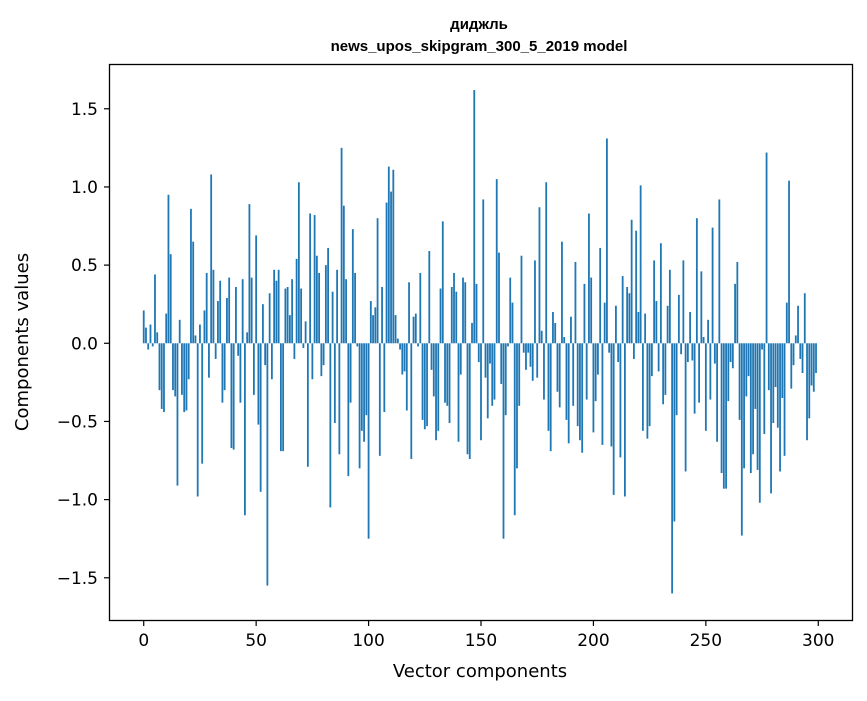 This screenshot has width=867, height=701. I want to click on y-tick-label: −0.5, so click(77, 422).